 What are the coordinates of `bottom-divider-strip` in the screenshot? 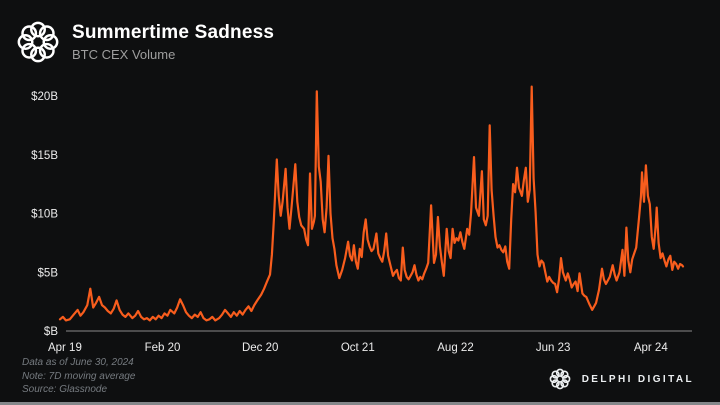 It's located at (360, 403).